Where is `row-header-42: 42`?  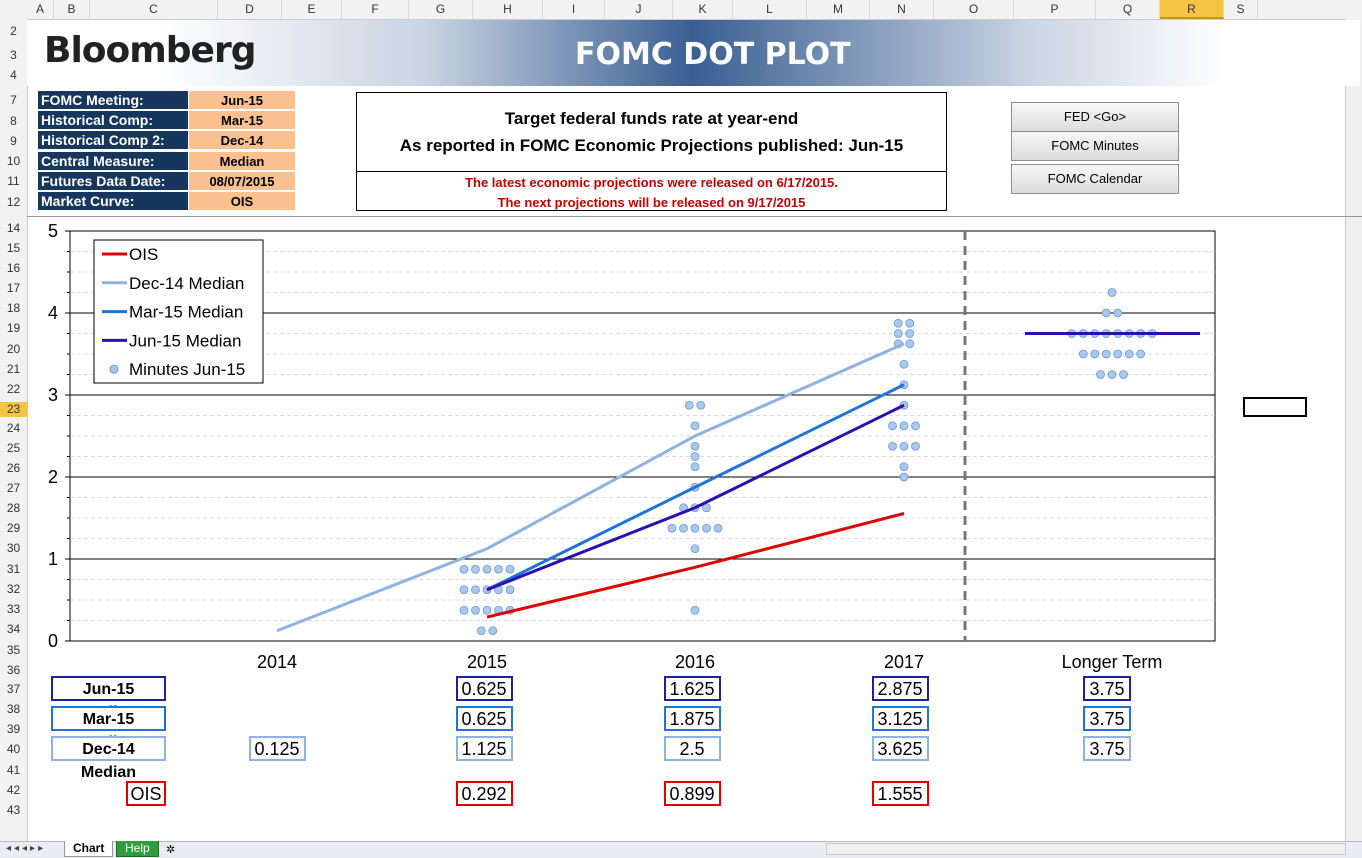 row-header-42: 42 is located at coordinates (13, 790).